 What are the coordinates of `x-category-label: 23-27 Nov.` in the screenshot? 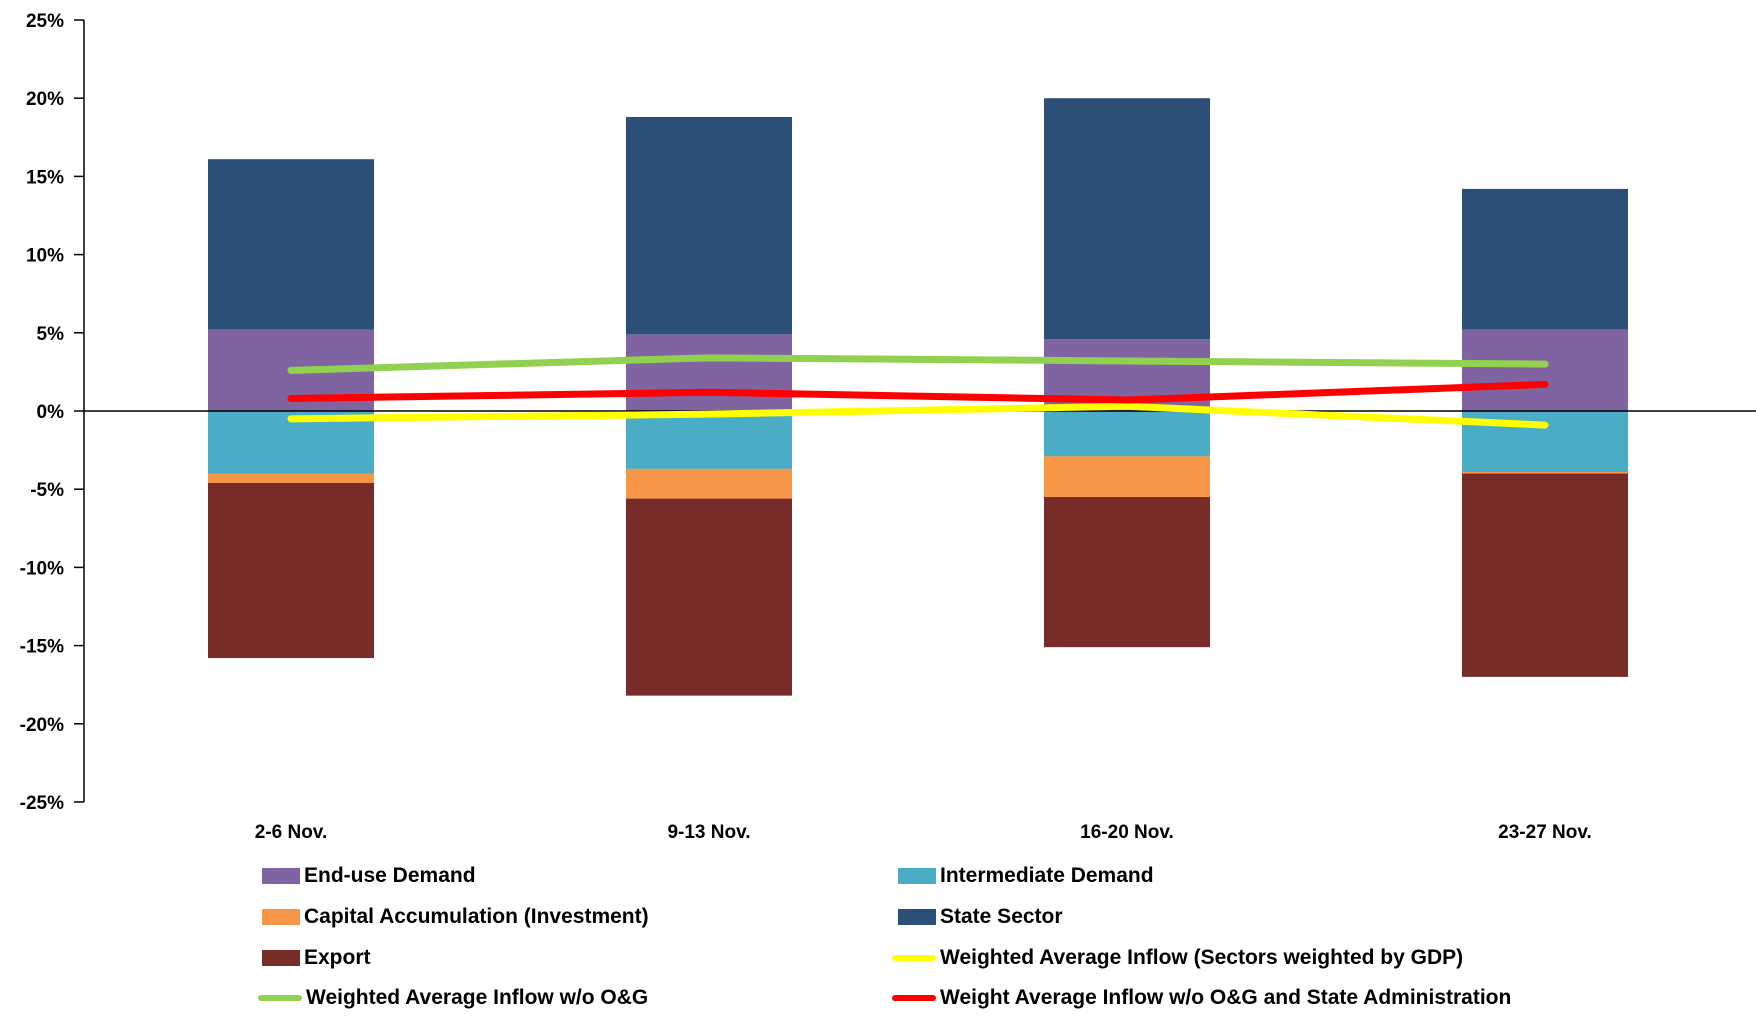 It's located at (1545, 832).